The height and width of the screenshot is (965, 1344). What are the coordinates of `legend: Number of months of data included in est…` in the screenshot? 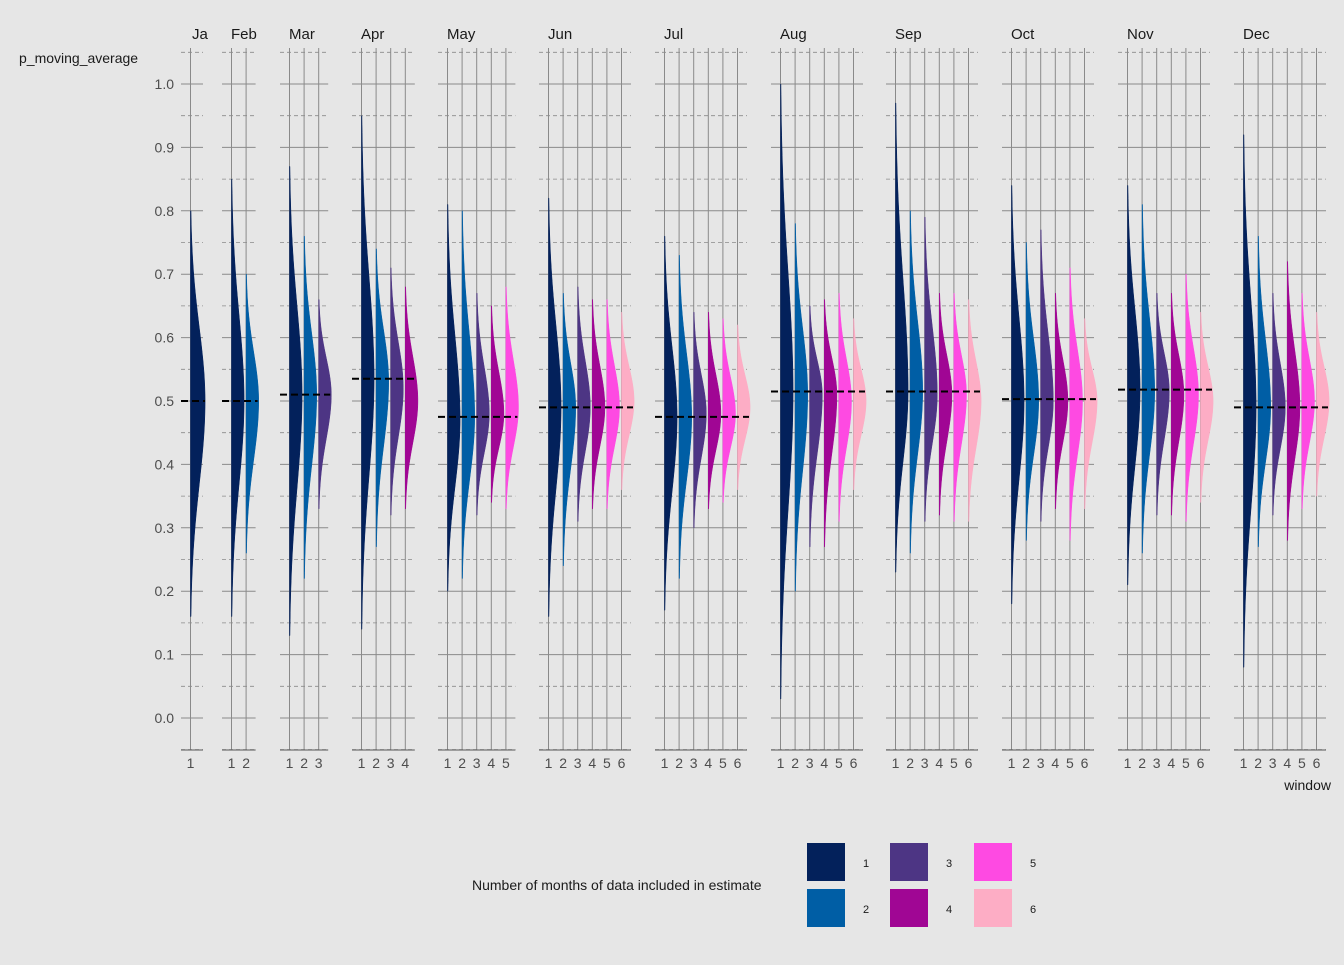 It's located at (754, 885).